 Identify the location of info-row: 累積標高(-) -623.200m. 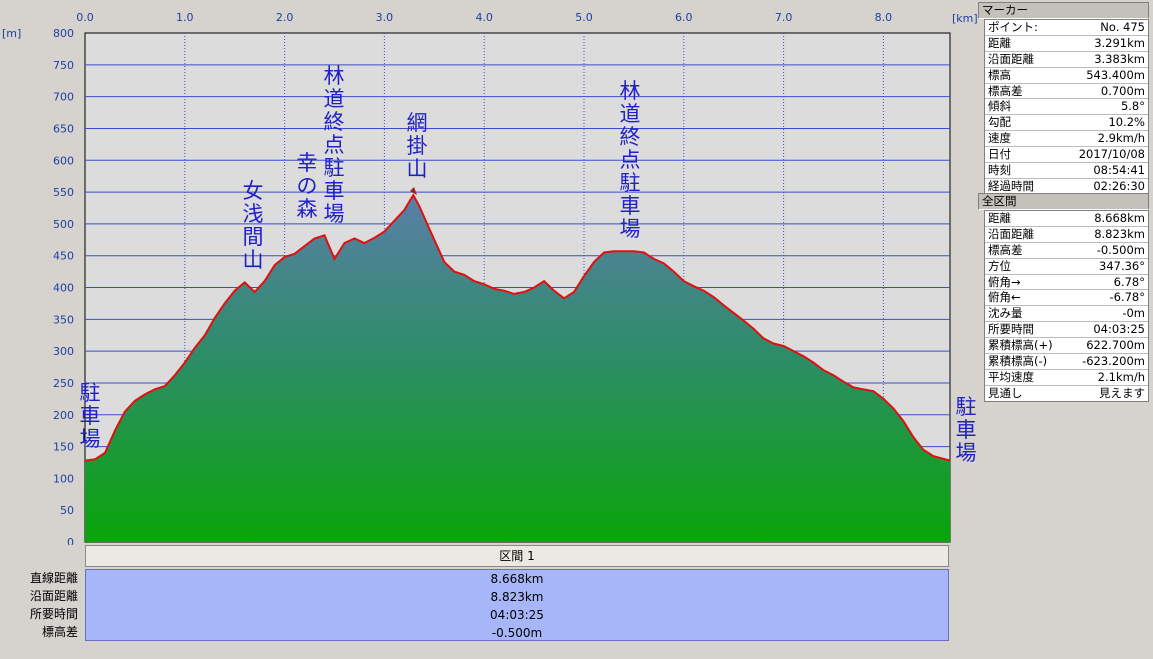
(1066, 362).